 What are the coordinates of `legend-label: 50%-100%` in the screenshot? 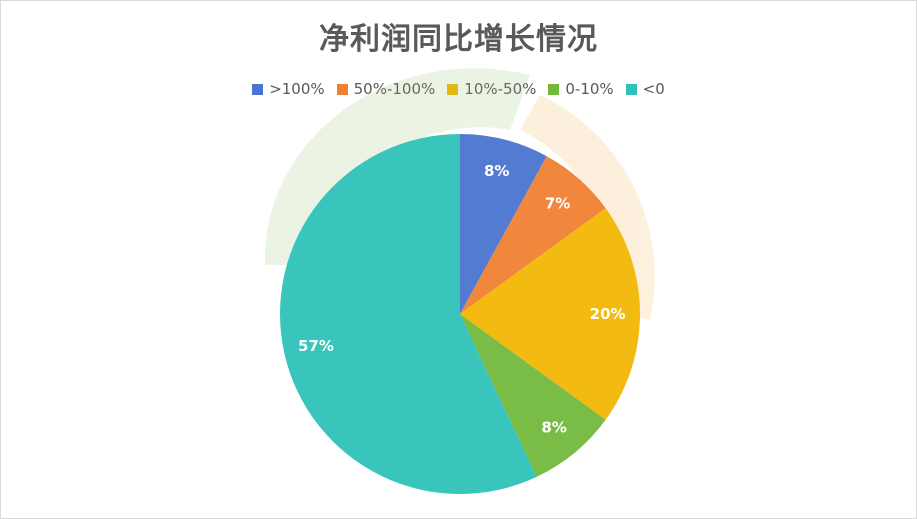 It's located at (395, 89).